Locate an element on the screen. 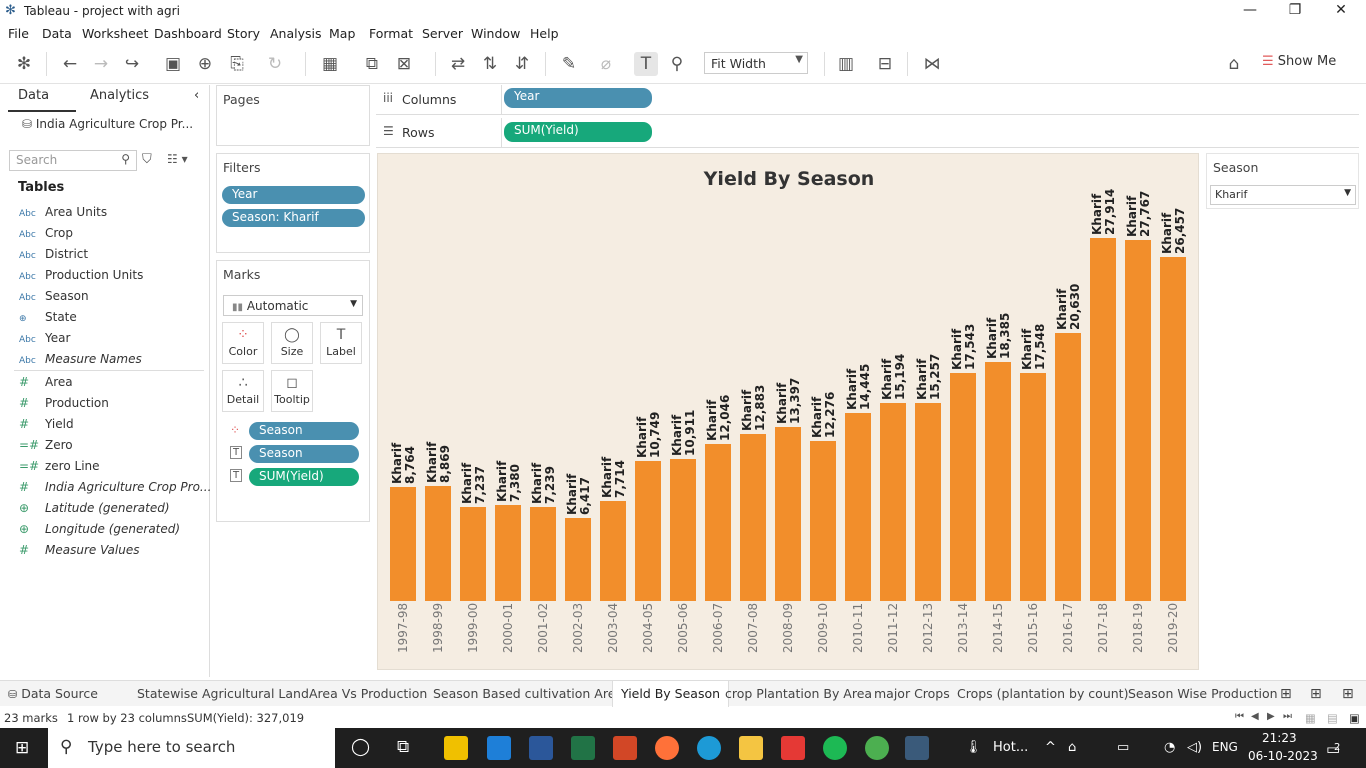  sort-descending-icon: ⇵ is located at coordinates (522, 64).